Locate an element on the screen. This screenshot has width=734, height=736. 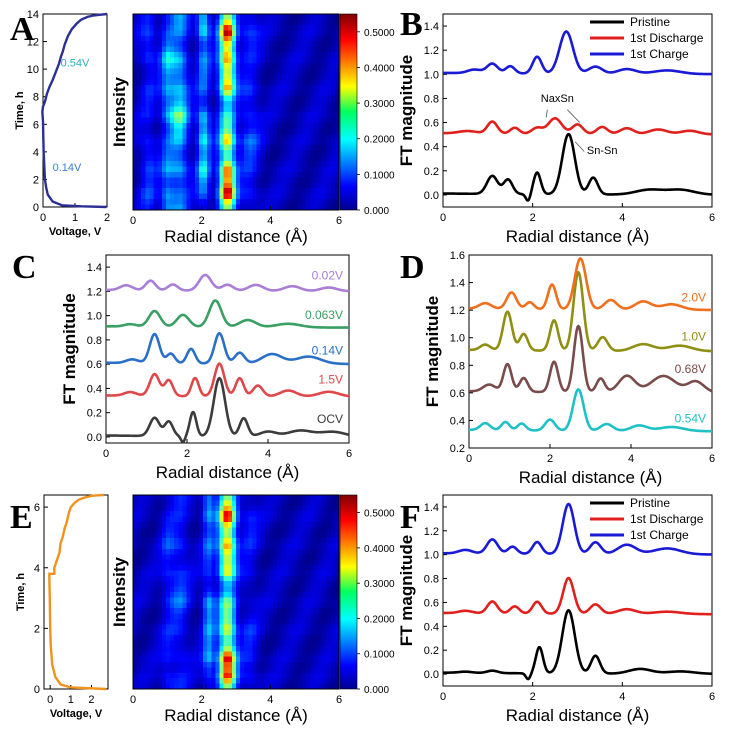
y-tick-label: 6 is located at coordinates (36, 125).